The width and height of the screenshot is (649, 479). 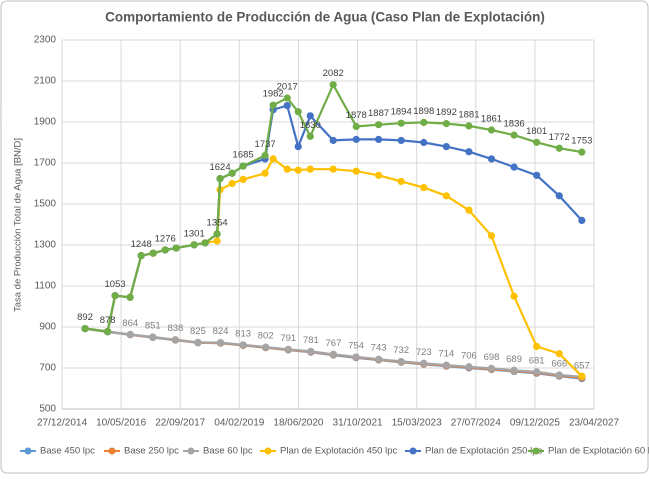 I want to click on data-label: 864, so click(x=130, y=323).